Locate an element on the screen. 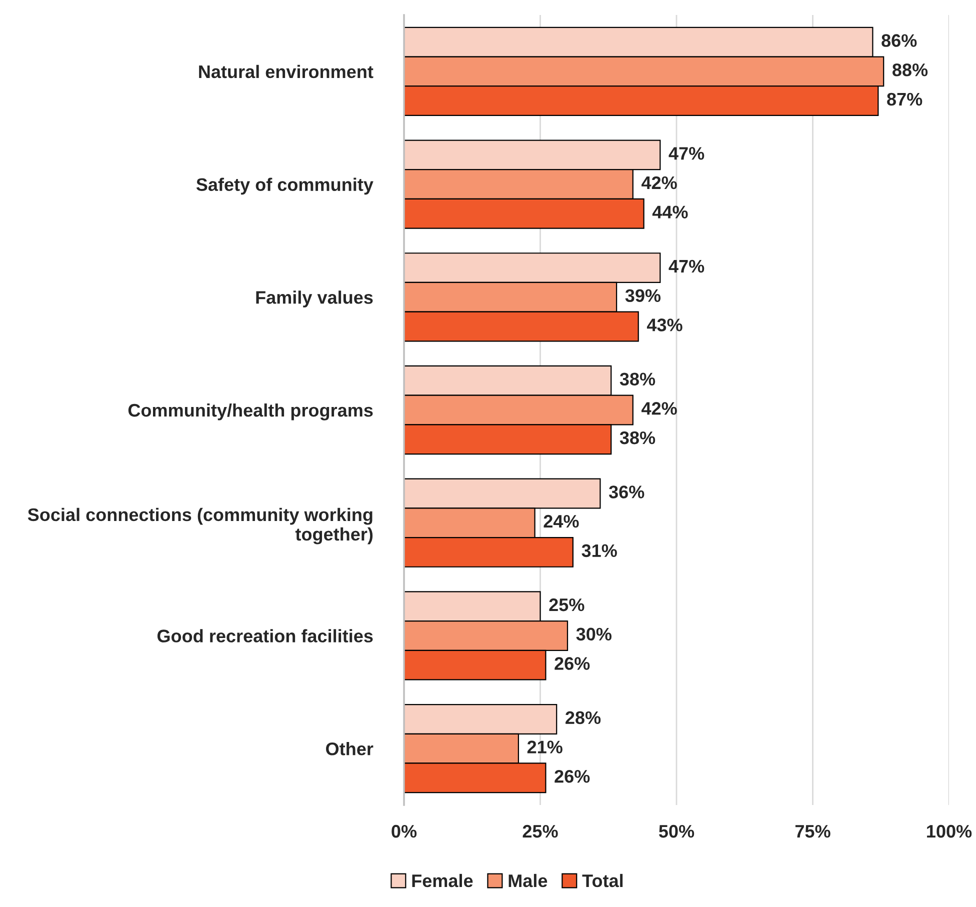  y-tick-label: Community/health programs is located at coordinates (250, 411).